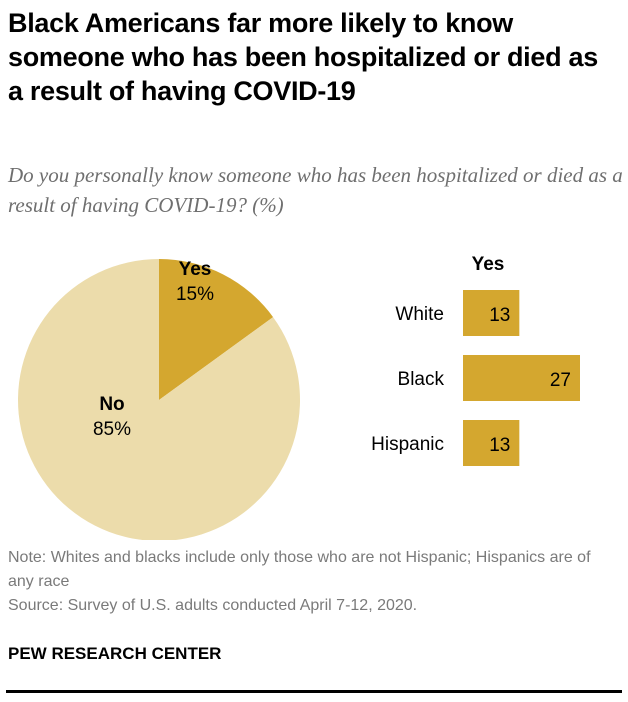  What do you see at coordinates (111, 404) in the screenshot?
I see `pie-label-no: No` at bounding box center [111, 404].